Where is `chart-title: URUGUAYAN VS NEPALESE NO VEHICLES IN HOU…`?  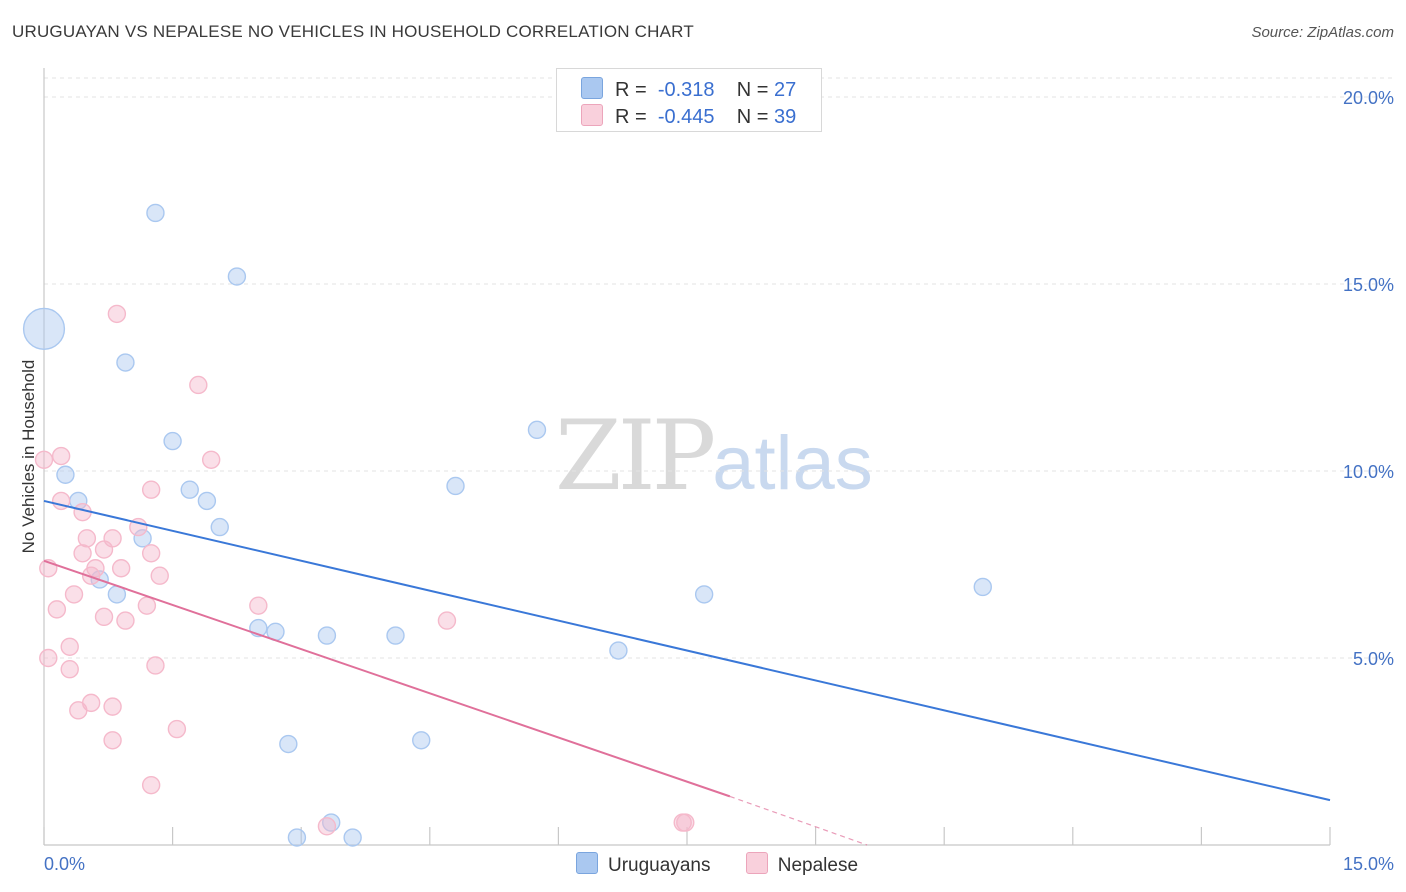 chart-title: URUGUAYAN VS NEPALESE NO VEHICLES IN HOU… is located at coordinates (353, 31).